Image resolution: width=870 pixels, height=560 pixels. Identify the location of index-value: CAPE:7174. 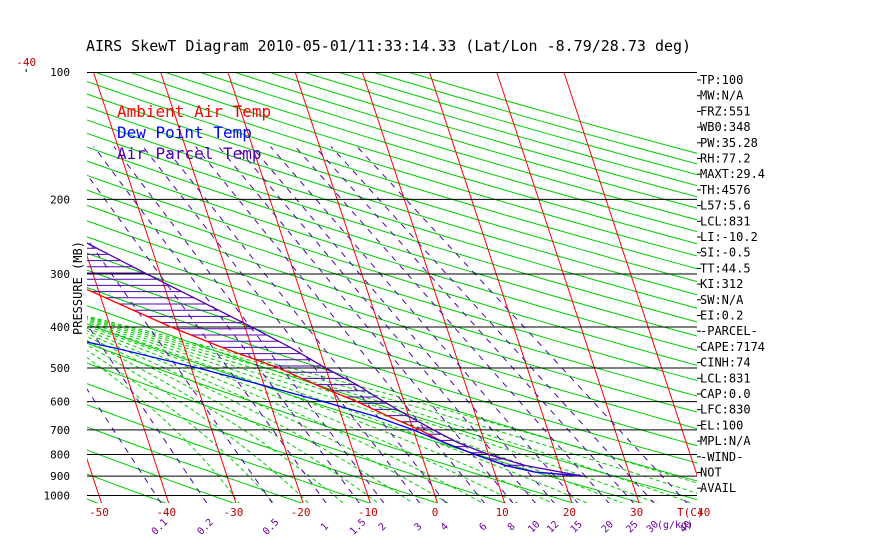
(732, 347).